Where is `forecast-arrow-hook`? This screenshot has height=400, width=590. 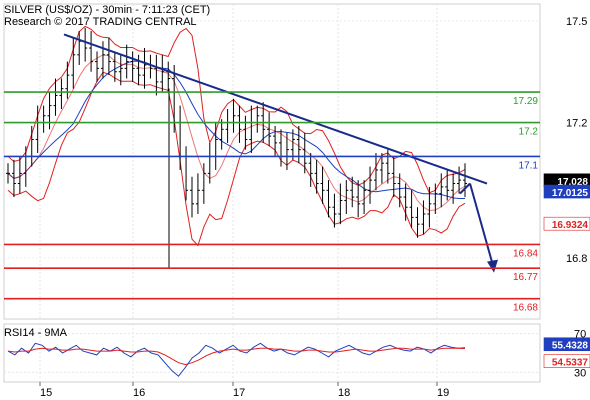
forecast-arrow-hook is located at coordinates (465, 188).